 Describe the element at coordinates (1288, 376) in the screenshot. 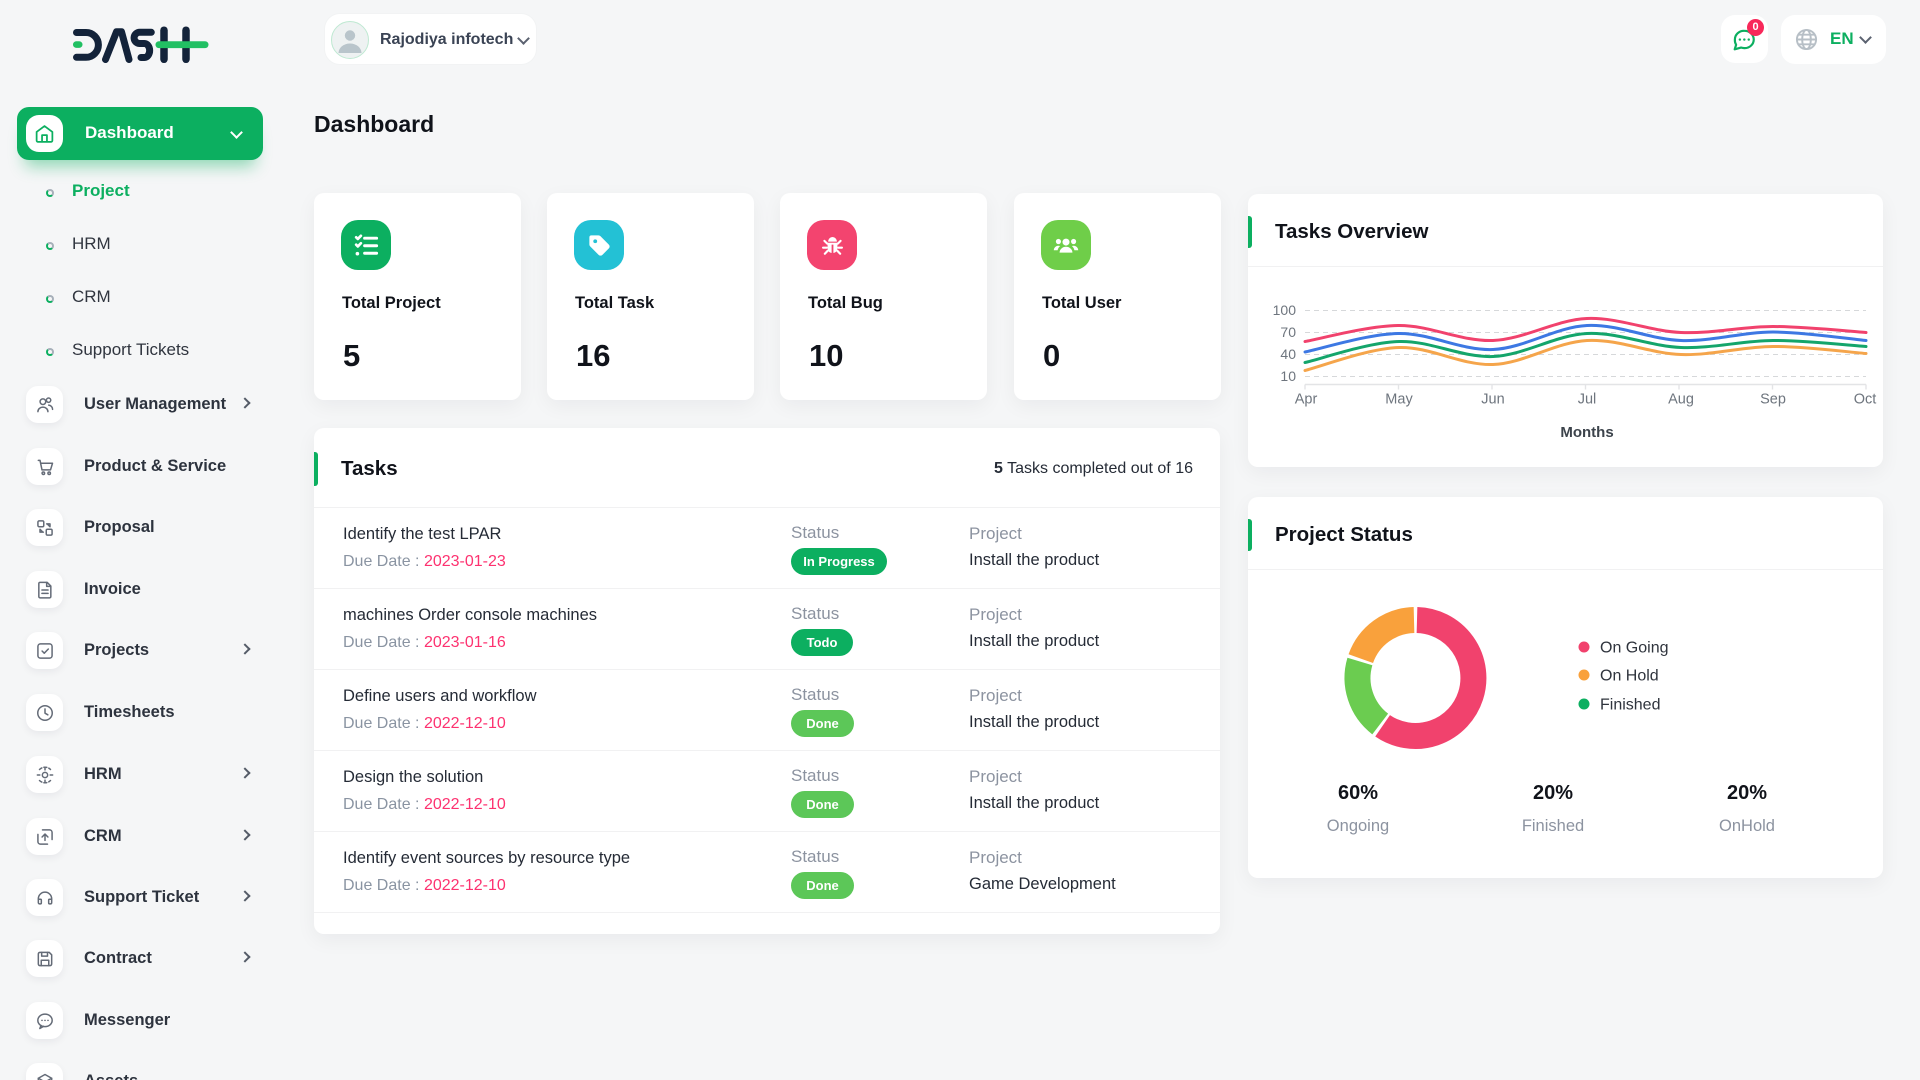

I see `svg-text: 10` at that location.